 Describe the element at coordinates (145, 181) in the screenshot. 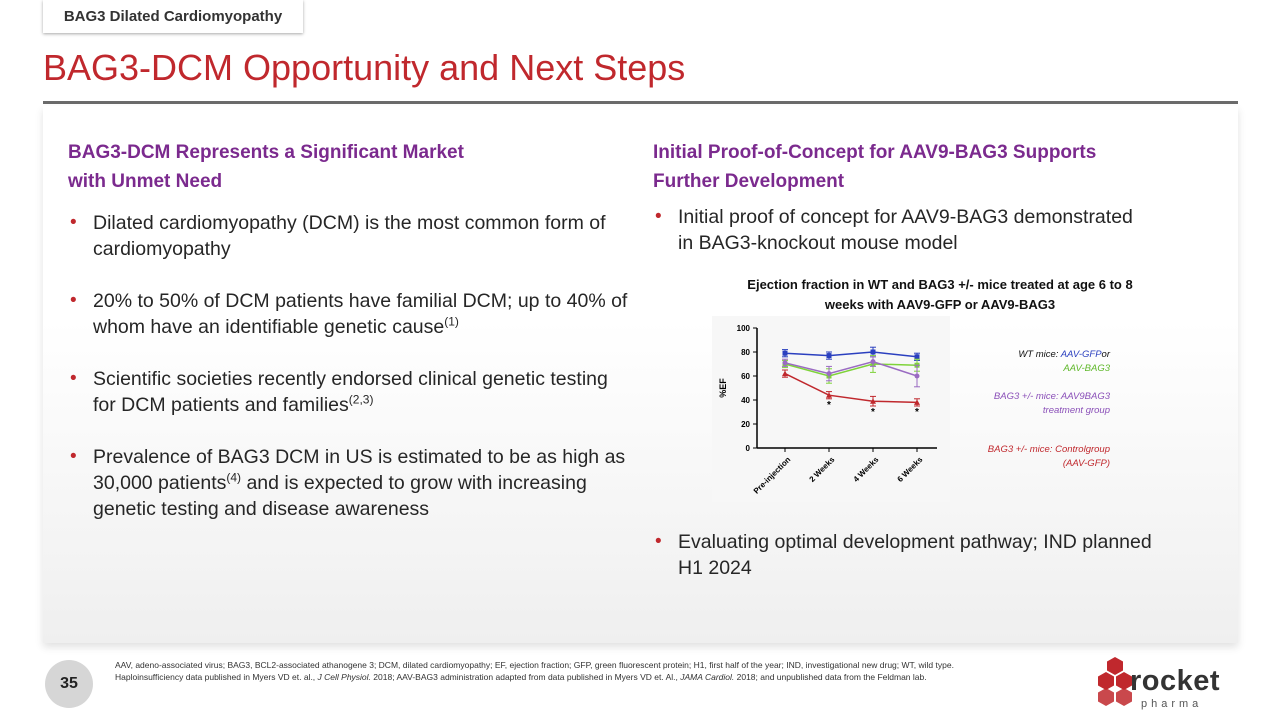

I see `left-heading-line2: with Unmet Need` at that location.